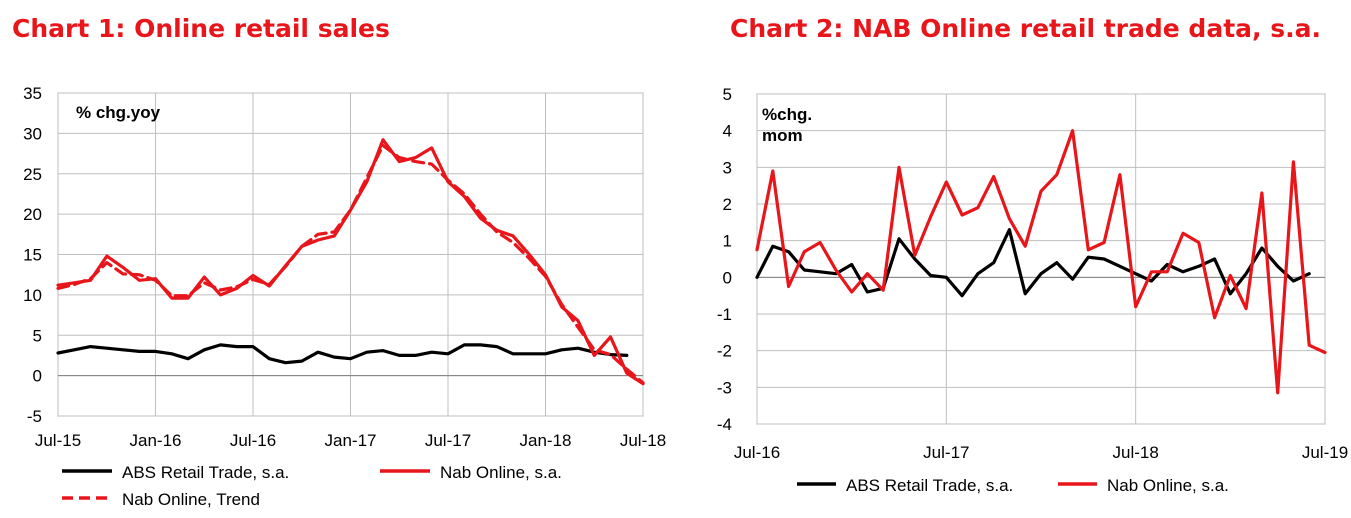 This screenshot has width=1351, height=518. What do you see at coordinates (727, 131) in the screenshot?
I see `chart2-ytick-label: 4` at bounding box center [727, 131].